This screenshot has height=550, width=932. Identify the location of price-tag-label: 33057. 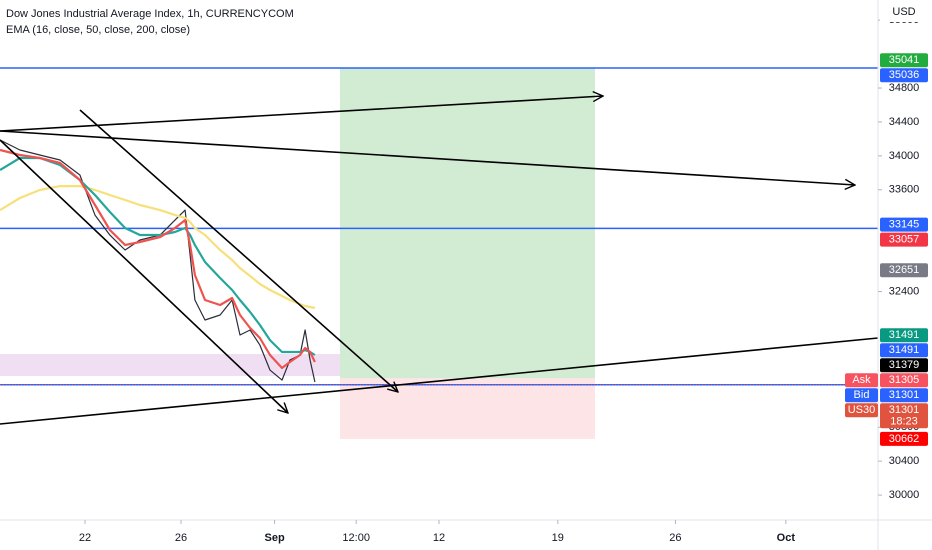
(904, 240).